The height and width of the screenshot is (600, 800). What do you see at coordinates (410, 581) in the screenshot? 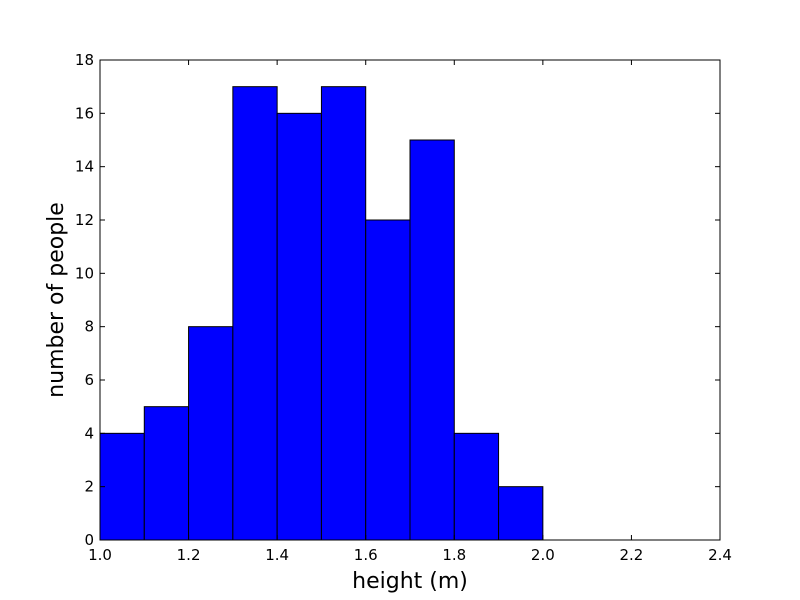
I see `x-axis-label: height (m)` at bounding box center [410, 581].